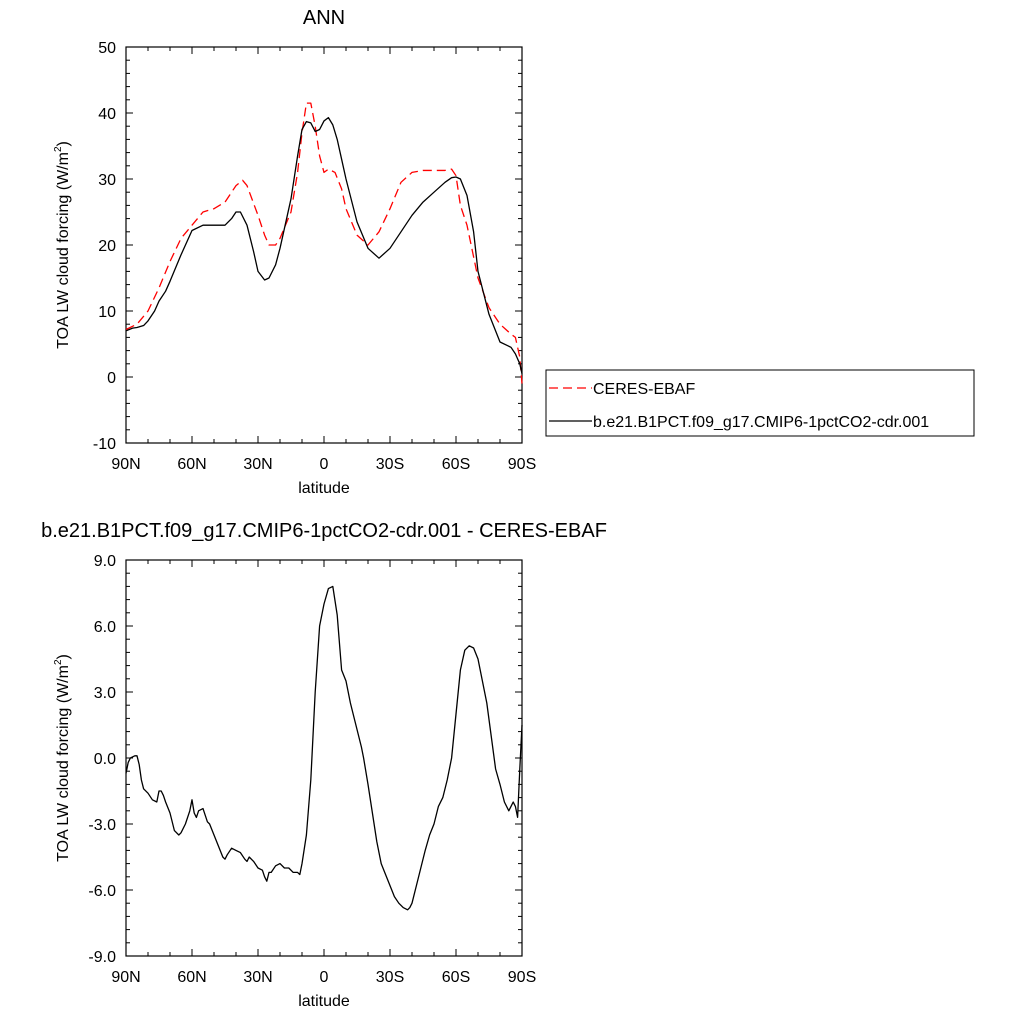 This screenshot has height=1024, width=1024. Describe the element at coordinates (107, 246) in the screenshot. I see `y-tick-label: 20` at that location.